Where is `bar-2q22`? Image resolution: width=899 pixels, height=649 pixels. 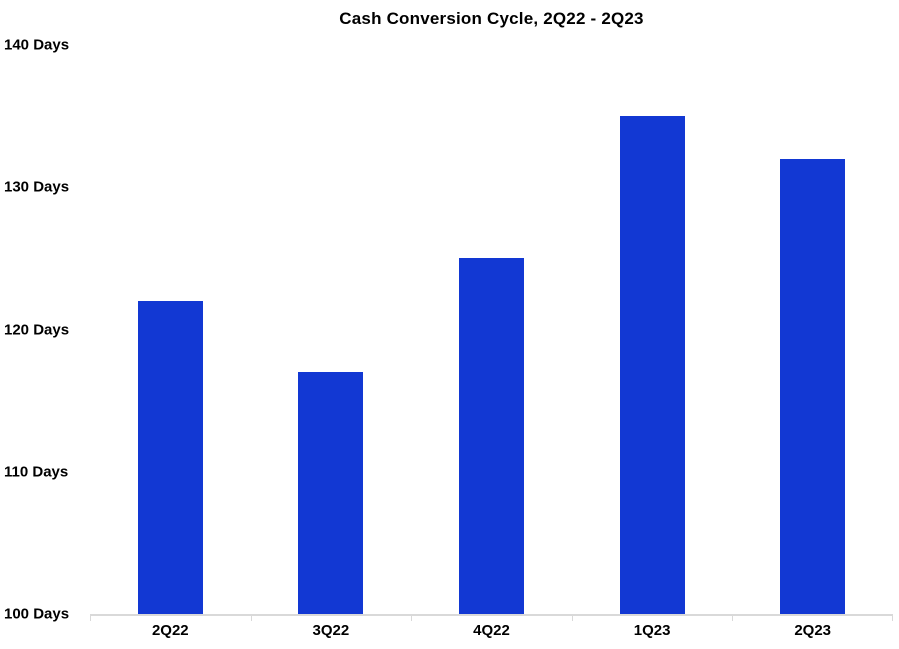
bar-2q22 is located at coordinates (170, 457).